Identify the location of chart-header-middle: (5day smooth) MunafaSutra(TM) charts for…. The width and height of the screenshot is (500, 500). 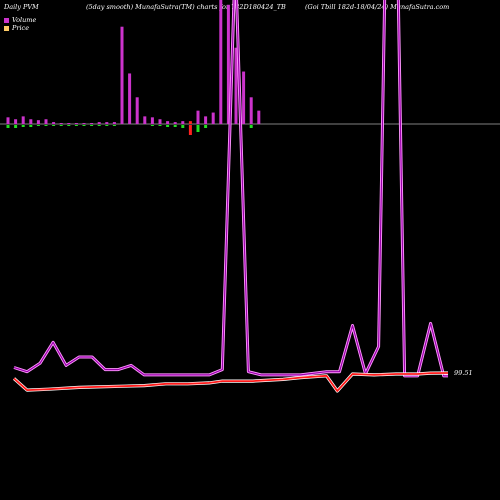
(186, 7).